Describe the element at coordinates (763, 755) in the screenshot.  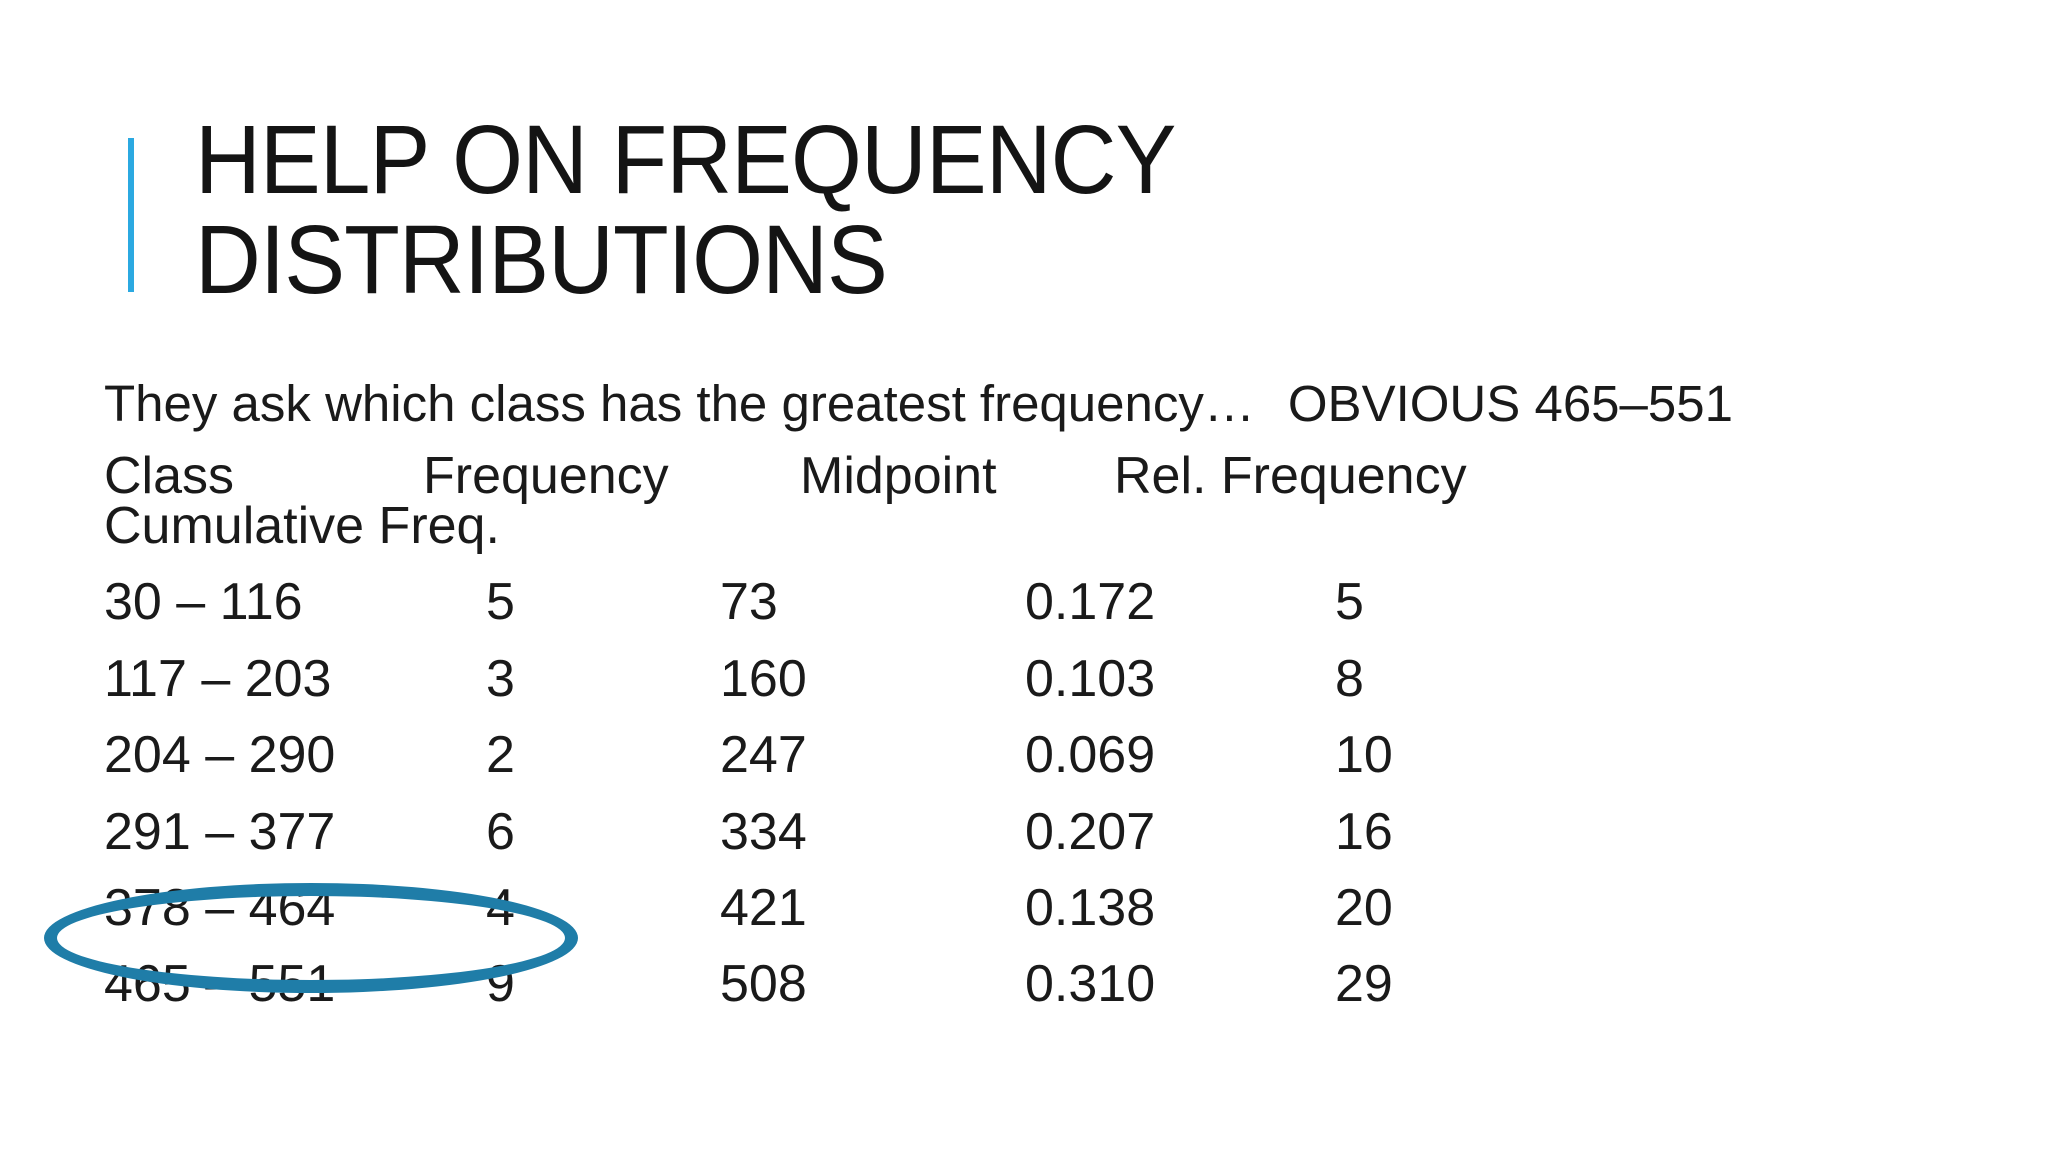
I see `cell-midpoint: 247` at that location.